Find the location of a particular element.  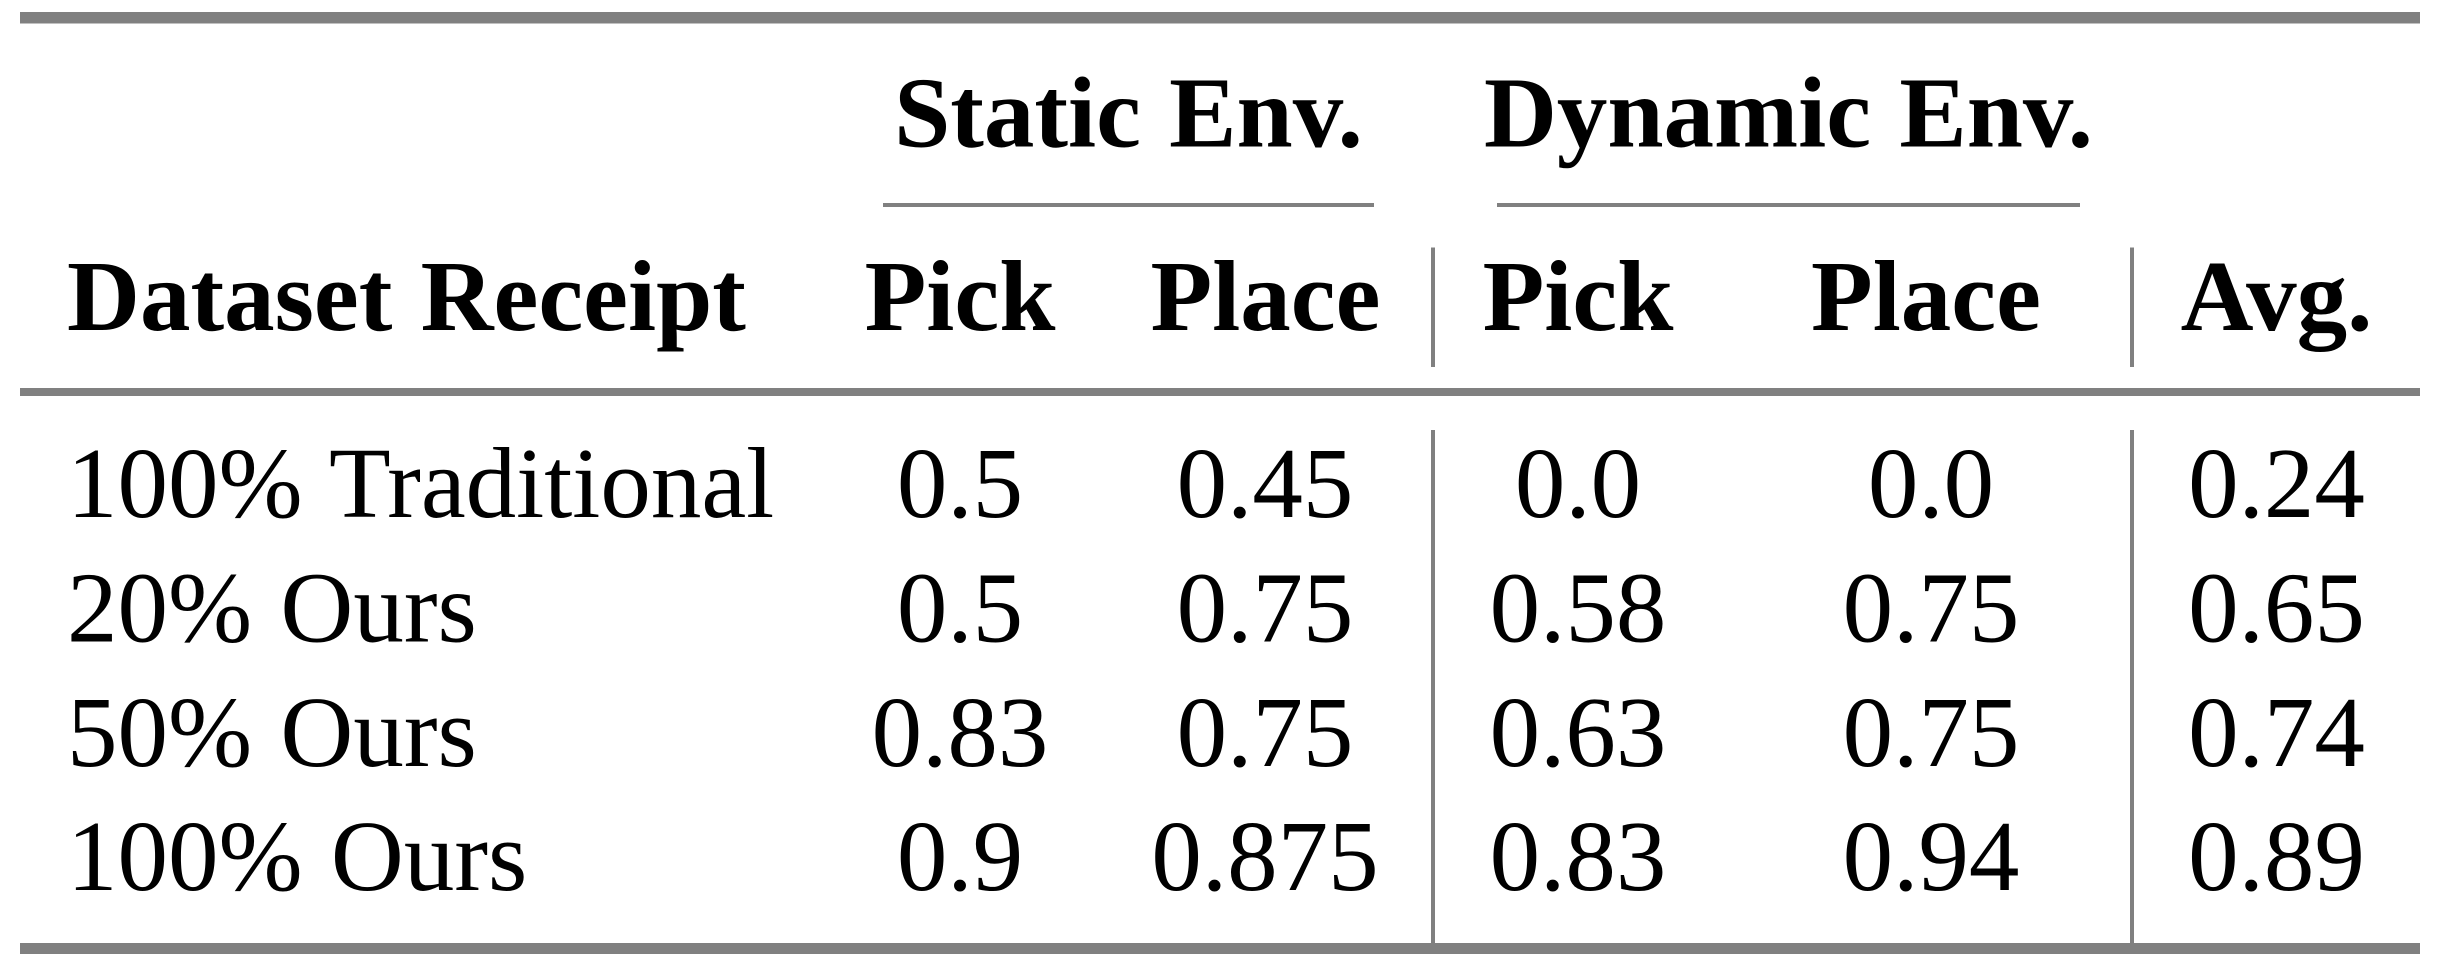

svg-text: 0.63 is located at coordinates (1578, 732).